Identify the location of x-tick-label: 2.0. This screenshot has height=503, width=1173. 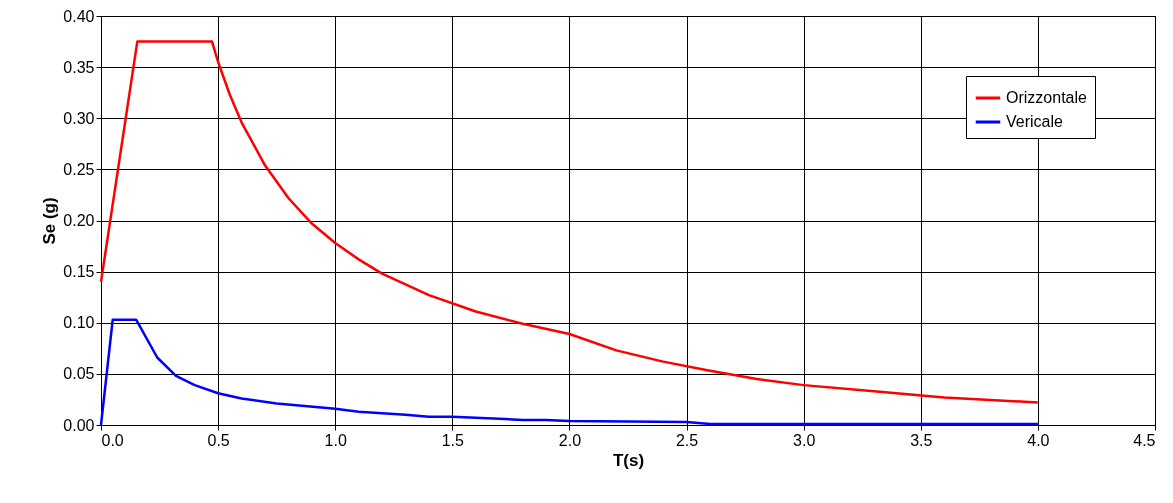
(570, 440).